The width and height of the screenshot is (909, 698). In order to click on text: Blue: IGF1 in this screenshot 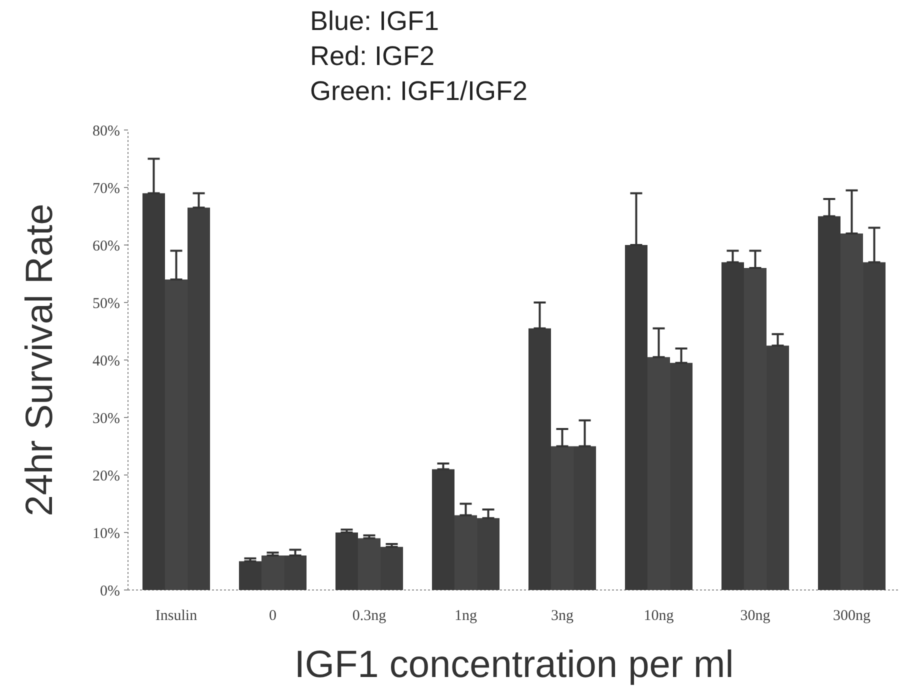, I will do `click(375, 21)`.